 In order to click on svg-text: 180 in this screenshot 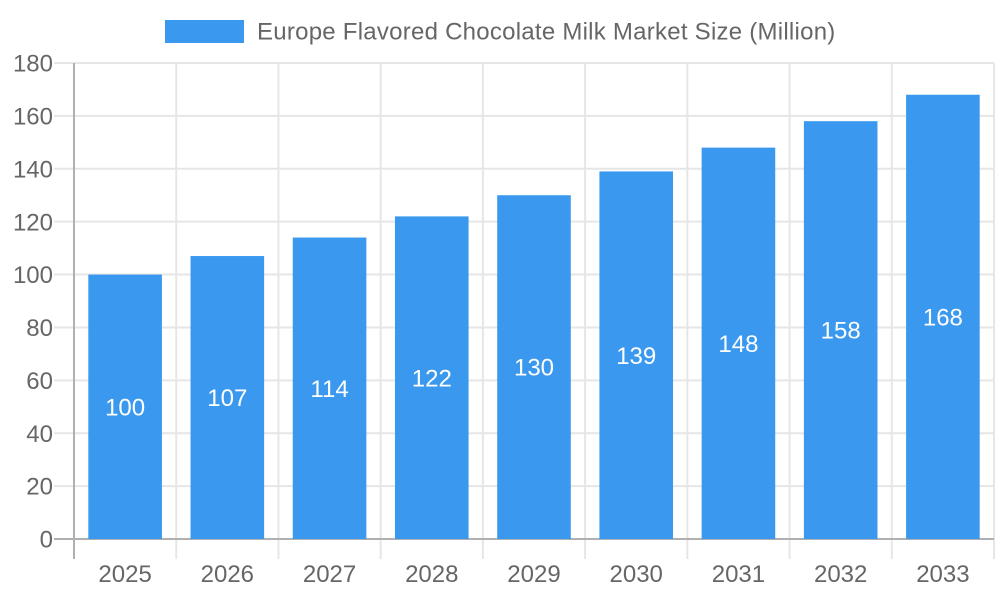, I will do `click(33, 64)`.